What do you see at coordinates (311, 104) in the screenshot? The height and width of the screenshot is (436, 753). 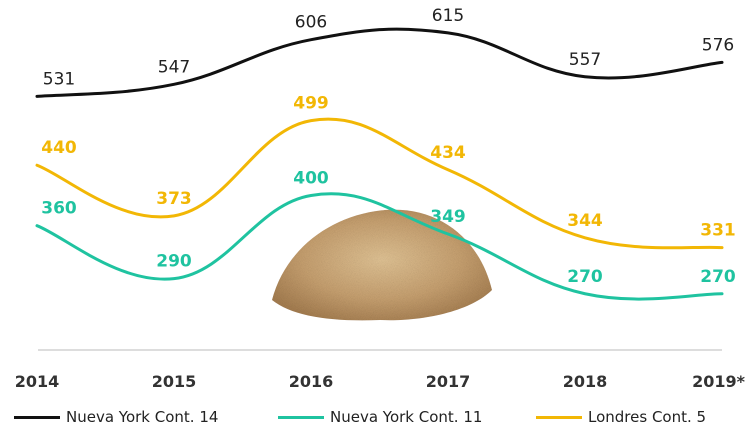 I see `data-label: 499` at bounding box center [311, 104].